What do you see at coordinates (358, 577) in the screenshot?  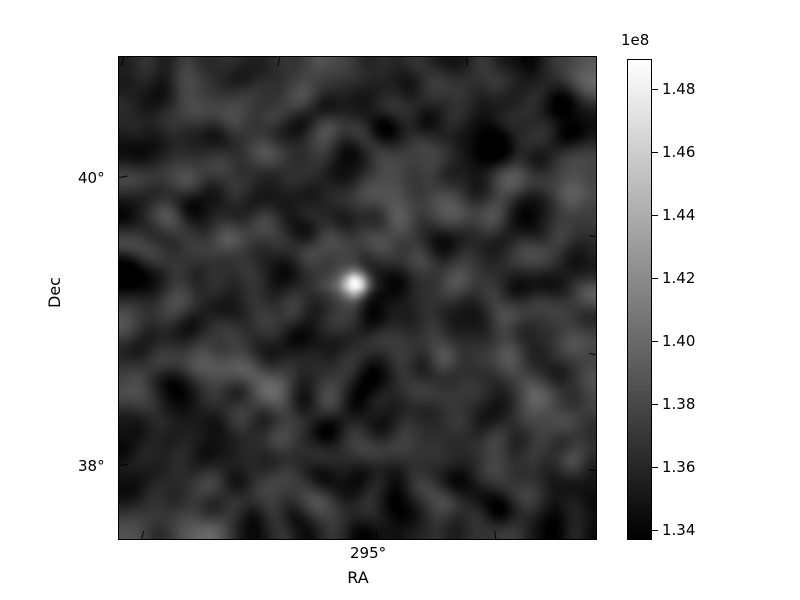 I see `x-axis-label: RA` at bounding box center [358, 577].